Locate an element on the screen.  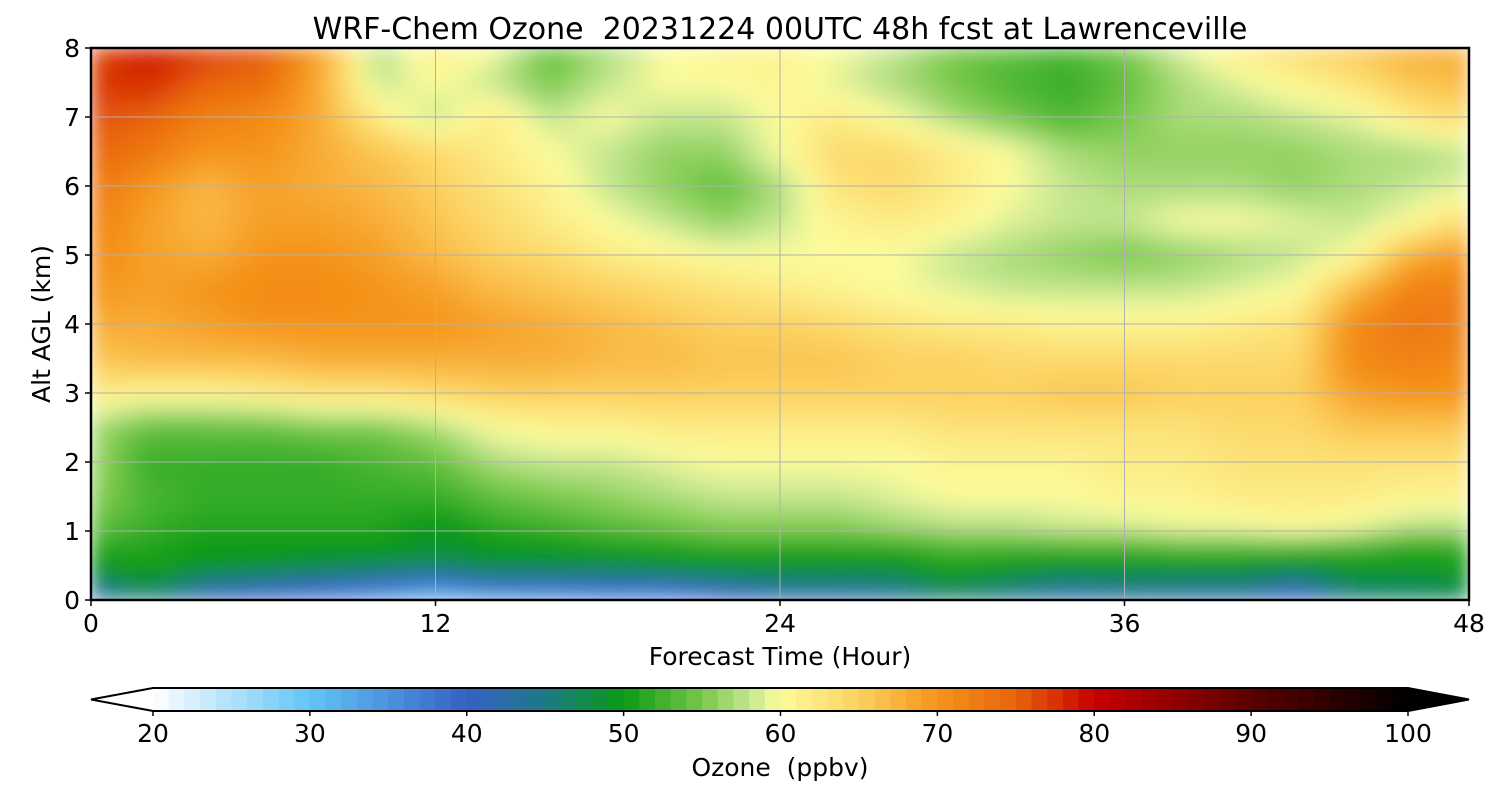
colorbar: 20 30 40 50 60 70 80 90 100 is located at coordinates (780, 717).